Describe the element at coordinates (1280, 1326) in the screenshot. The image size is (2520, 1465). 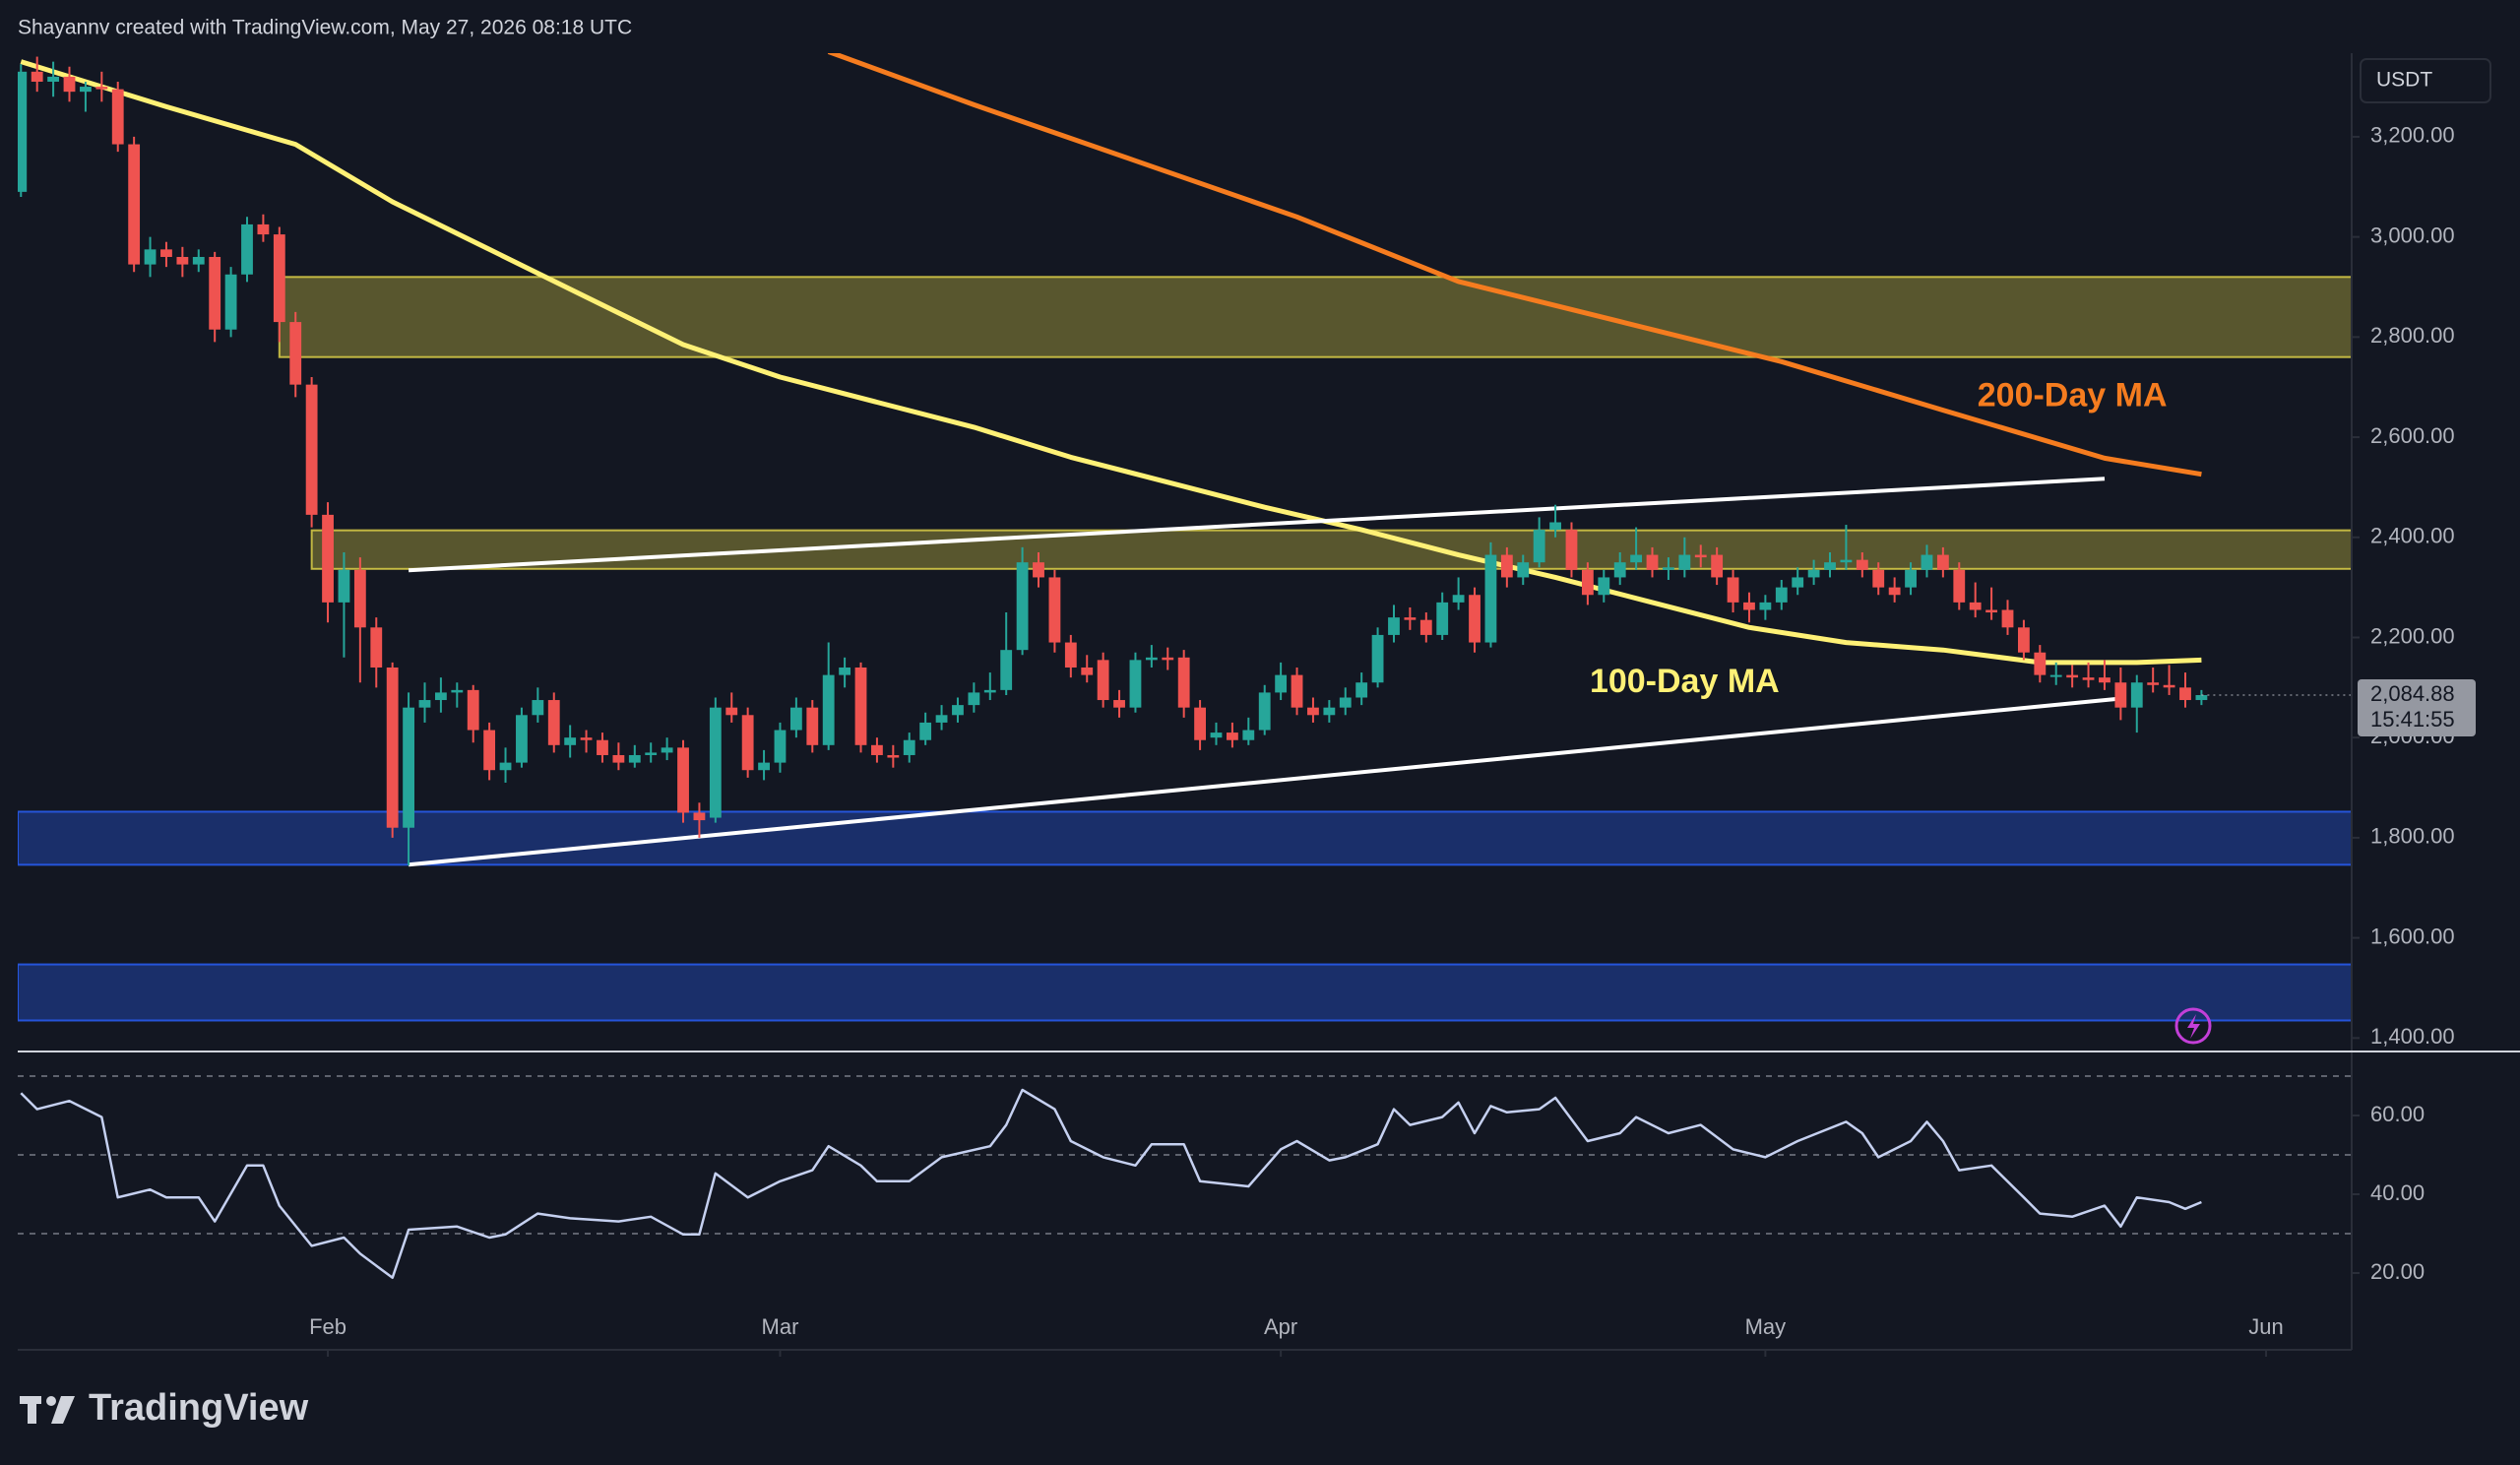
I see `x-tick-label: Apr` at that location.